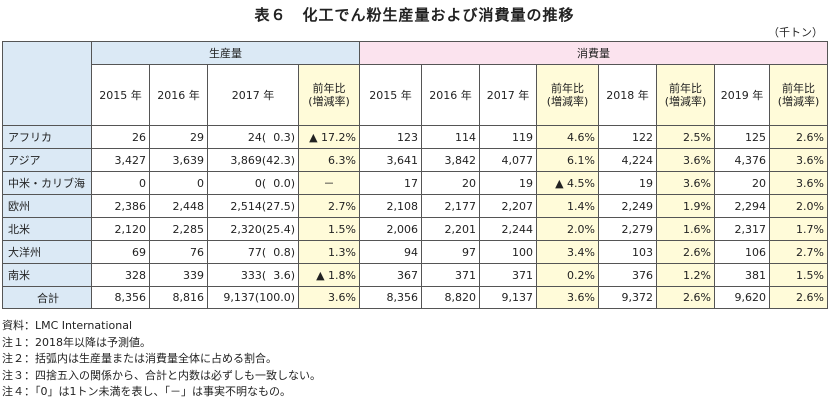  What do you see at coordinates (567, 252) in the screenshot?
I see `cell-c2017-yoy: 3.4%` at bounding box center [567, 252].